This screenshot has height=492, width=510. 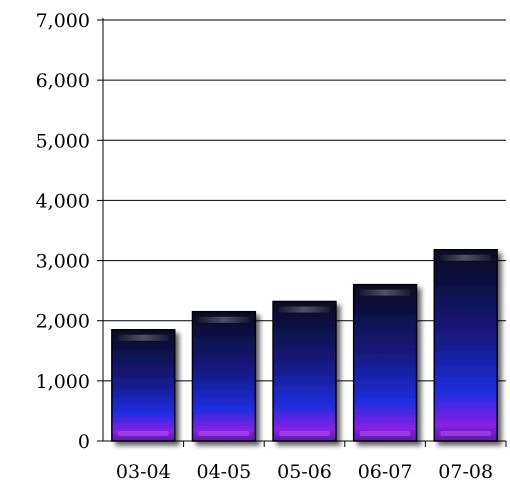 I want to click on y-tick-label: 1,000, so click(x=63, y=382).